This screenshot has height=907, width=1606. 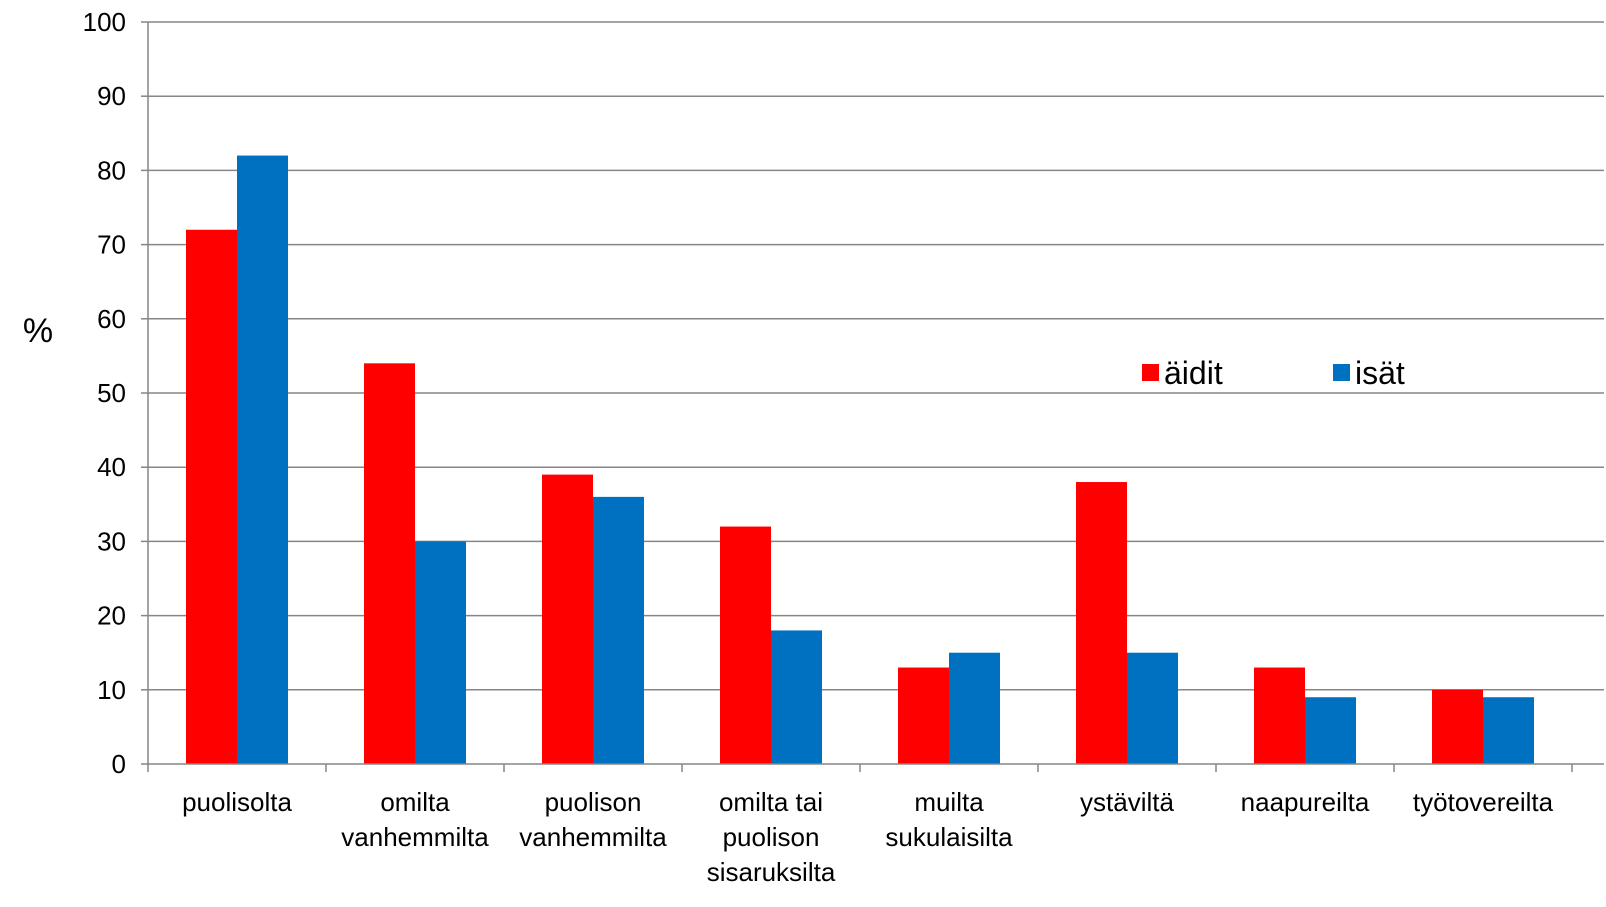 I want to click on x-category-label: ystäviltä, so click(x=1127, y=802).